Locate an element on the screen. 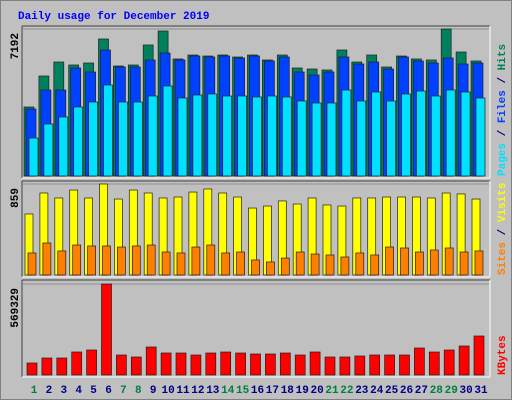 This screenshot has width=512, height=400. x-tick-label: 25 is located at coordinates (392, 391).